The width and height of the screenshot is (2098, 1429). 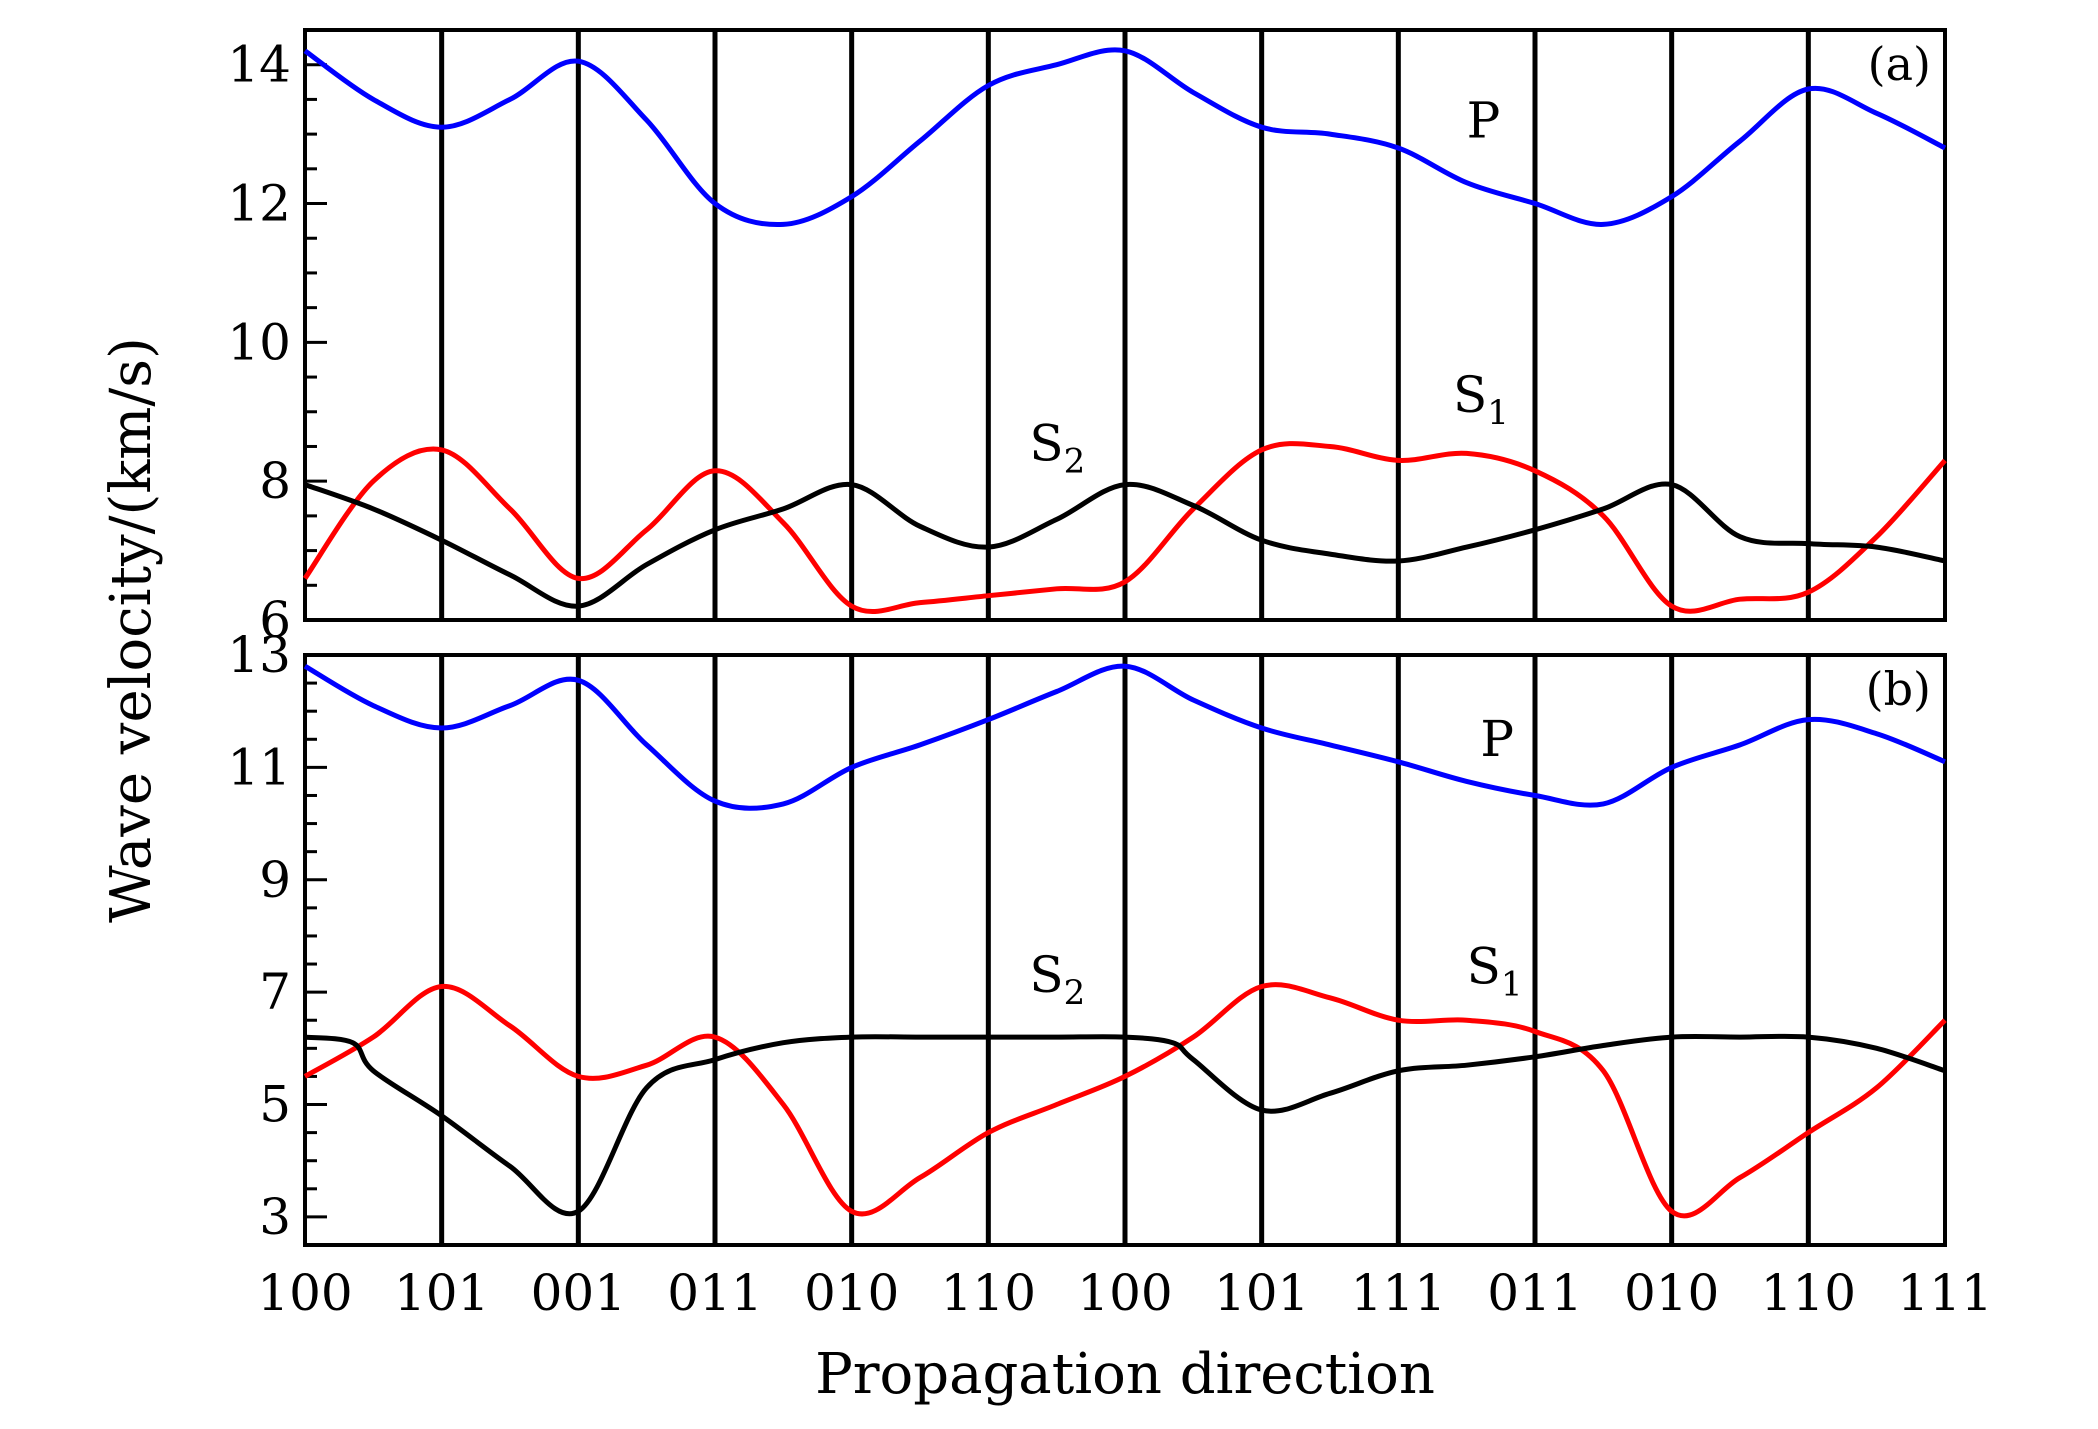 I want to click on y-tick-label: 14, so click(x=259, y=65).